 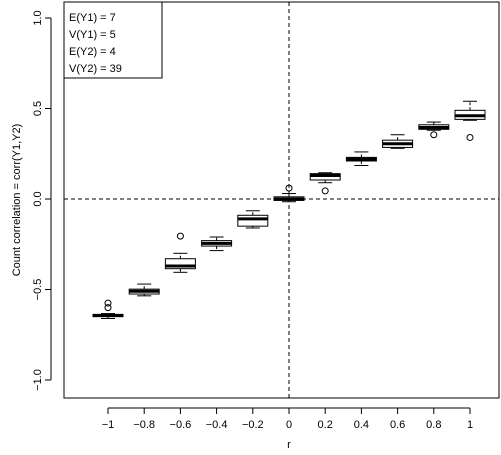 What do you see at coordinates (433, 425) in the screenshot?
I see `x-tick-label: 0.8` at bounding box center [433, 425].